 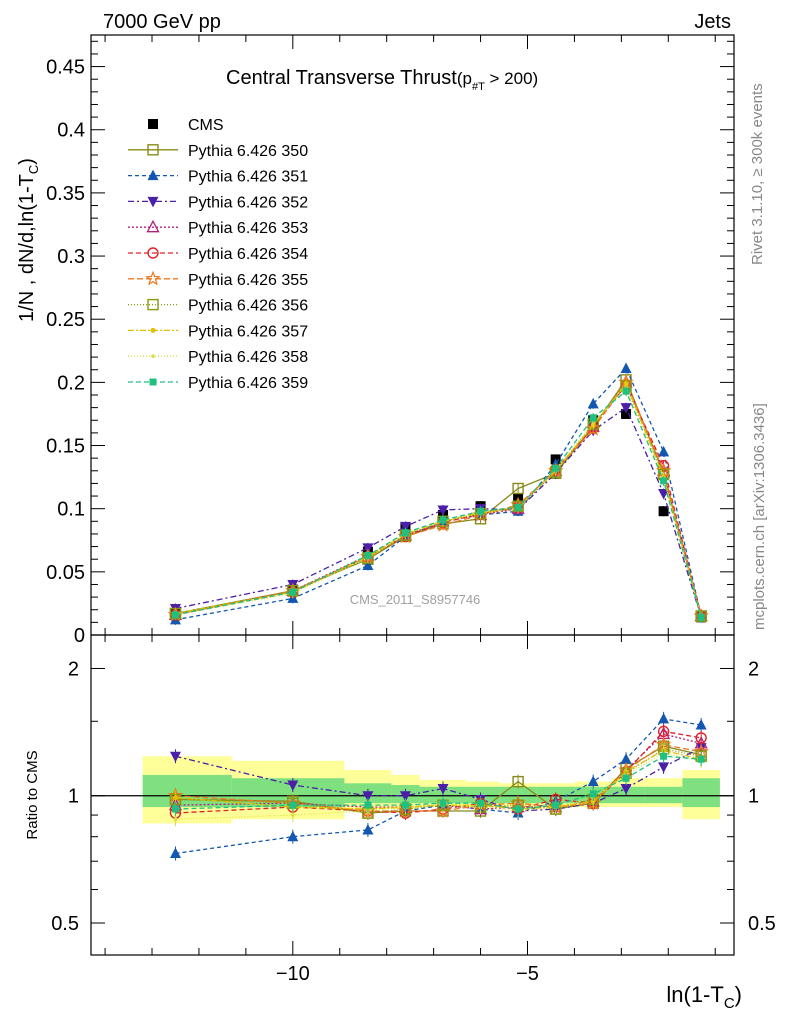 I want to click on x-tick-label: −10, so click(x=293, y=974).